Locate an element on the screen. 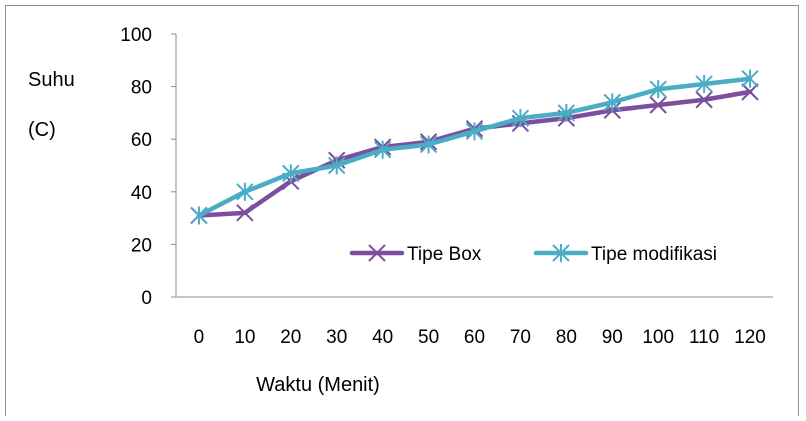 The height and width of the screenshot is (421, 806). x-tick-label: 70 is located at coordinates (520, 337).